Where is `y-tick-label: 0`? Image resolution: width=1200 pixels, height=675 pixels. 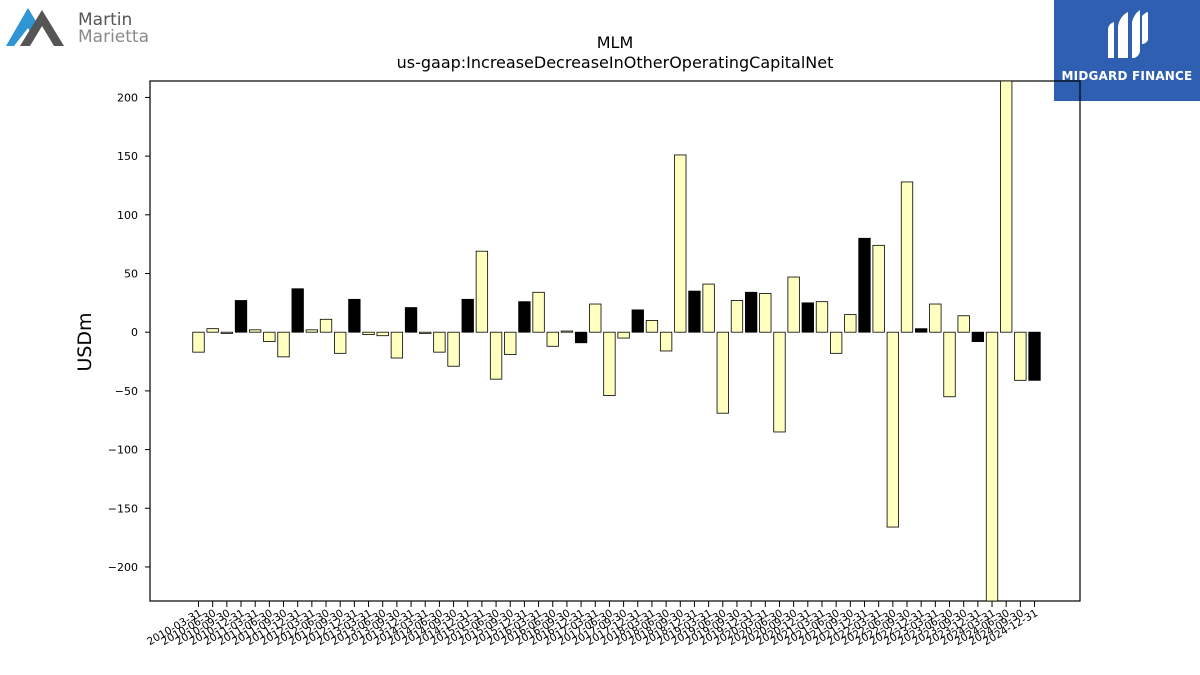 y-tick-label: 0 is located at coordinates (134, 332).